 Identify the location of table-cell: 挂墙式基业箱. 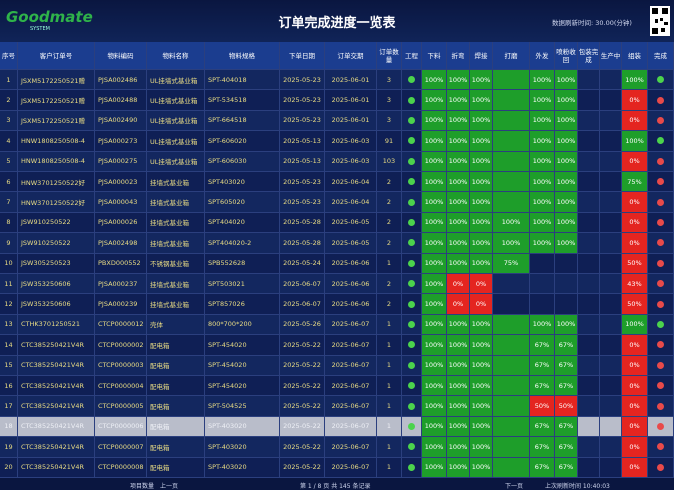
(176, 223).